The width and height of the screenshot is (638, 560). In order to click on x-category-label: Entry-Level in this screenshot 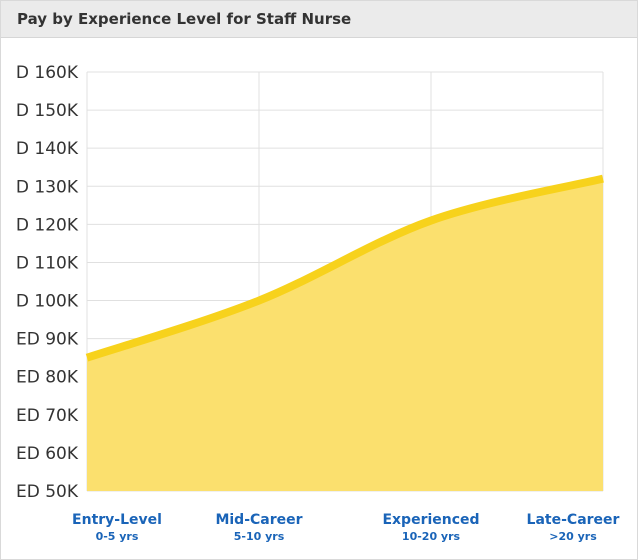, I will do `click(117, 520)`.